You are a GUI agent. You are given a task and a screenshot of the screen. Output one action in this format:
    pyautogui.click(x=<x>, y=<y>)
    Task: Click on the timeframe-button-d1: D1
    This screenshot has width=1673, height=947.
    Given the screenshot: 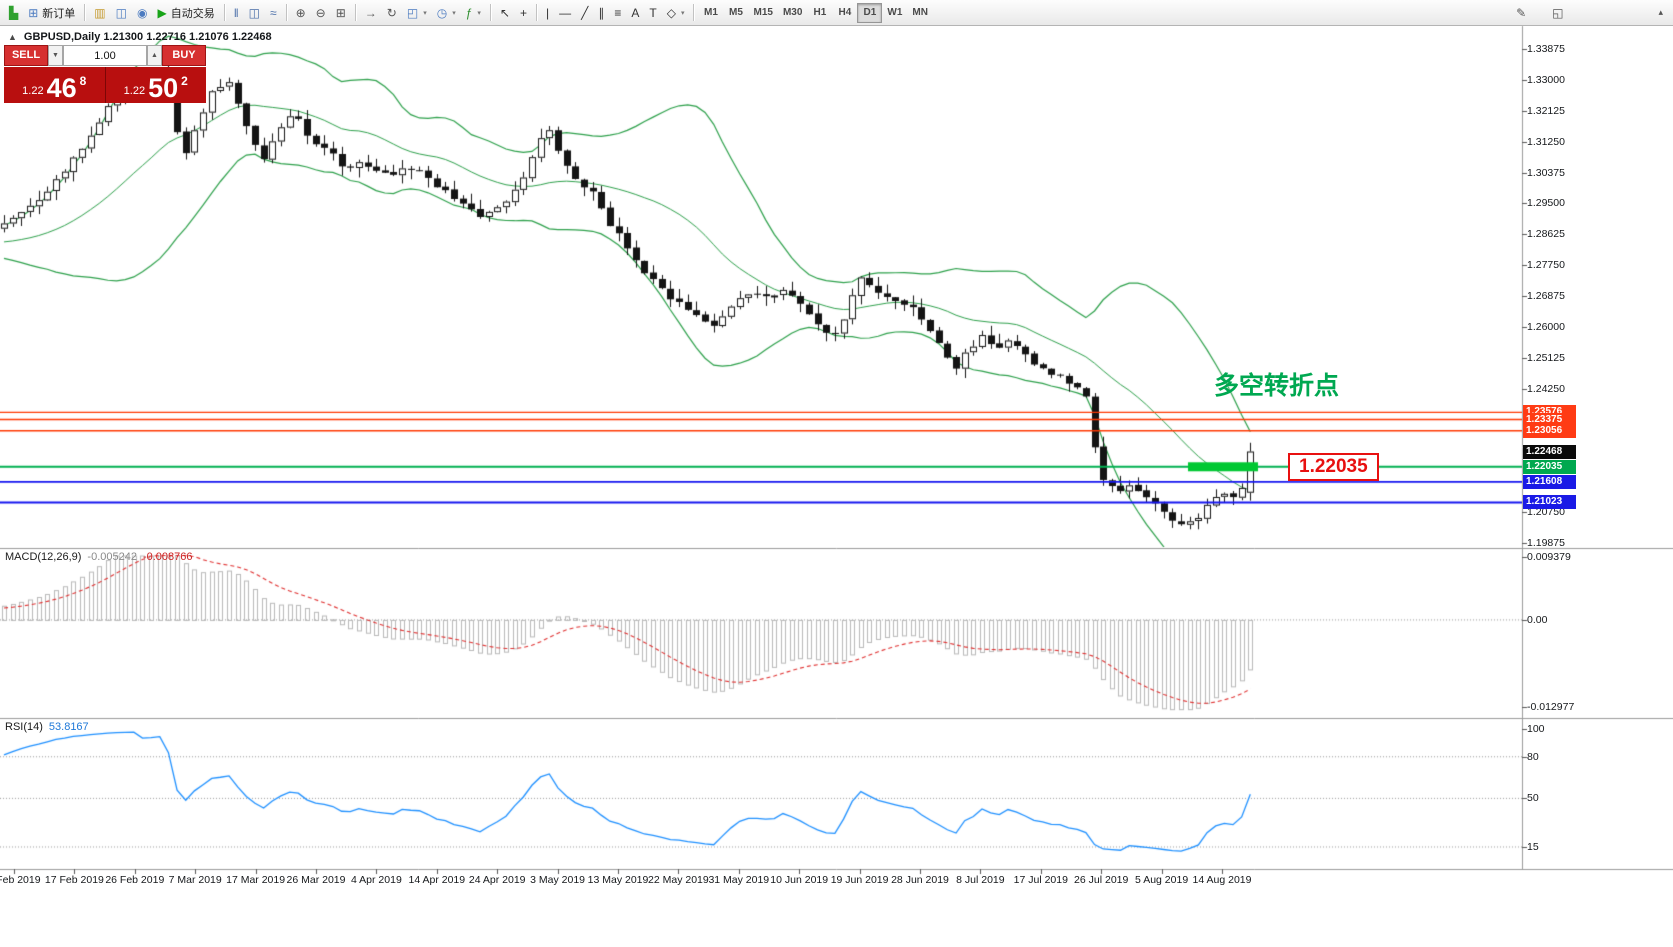 What is the action you would take?
    pyautogui.click(x=870, y=12)
    